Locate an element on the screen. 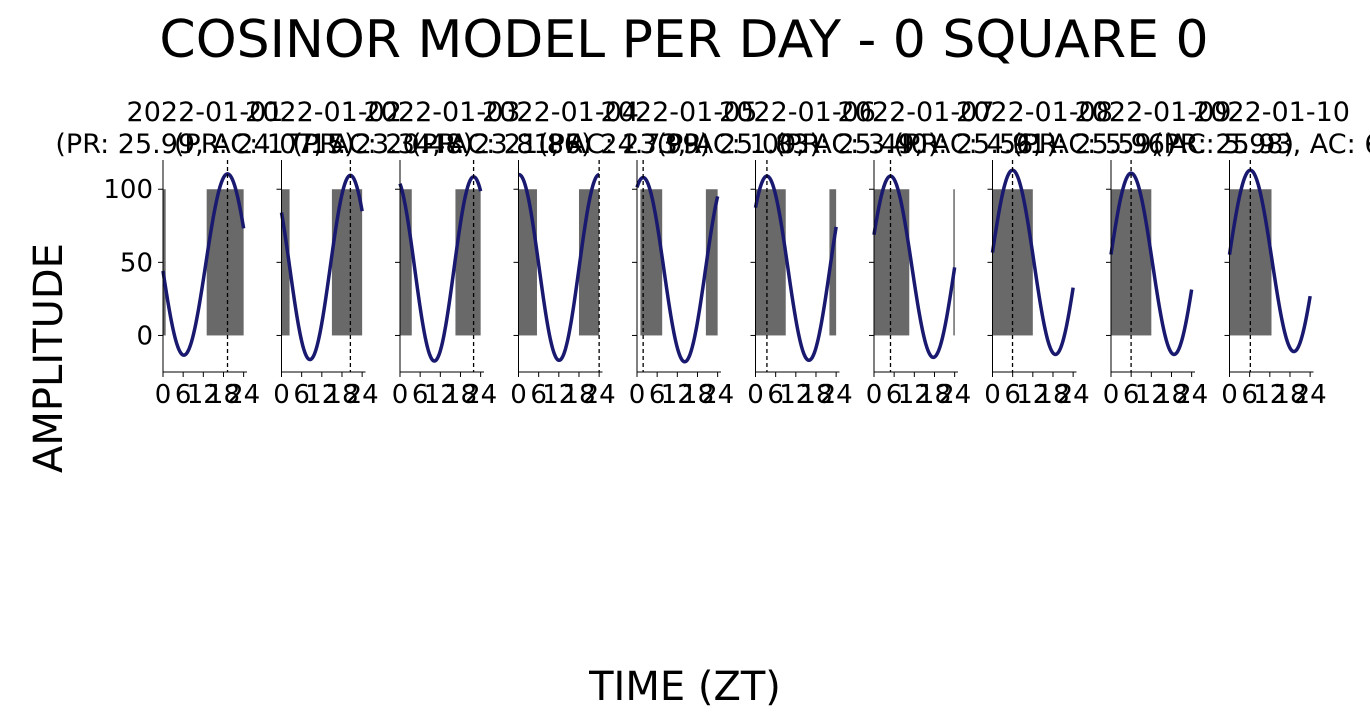  panel-stats-subtitle: (PR: 25.99, AC: 17.15) is located at coordinates (204, 144).